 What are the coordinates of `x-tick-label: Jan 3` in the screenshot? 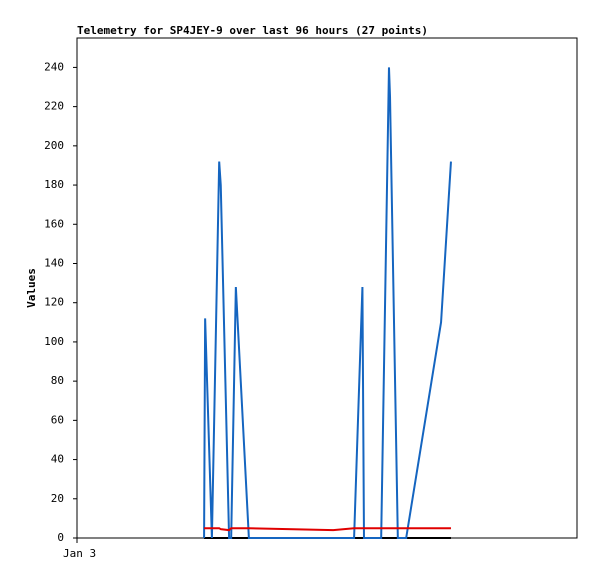 It's located at (79, 553).